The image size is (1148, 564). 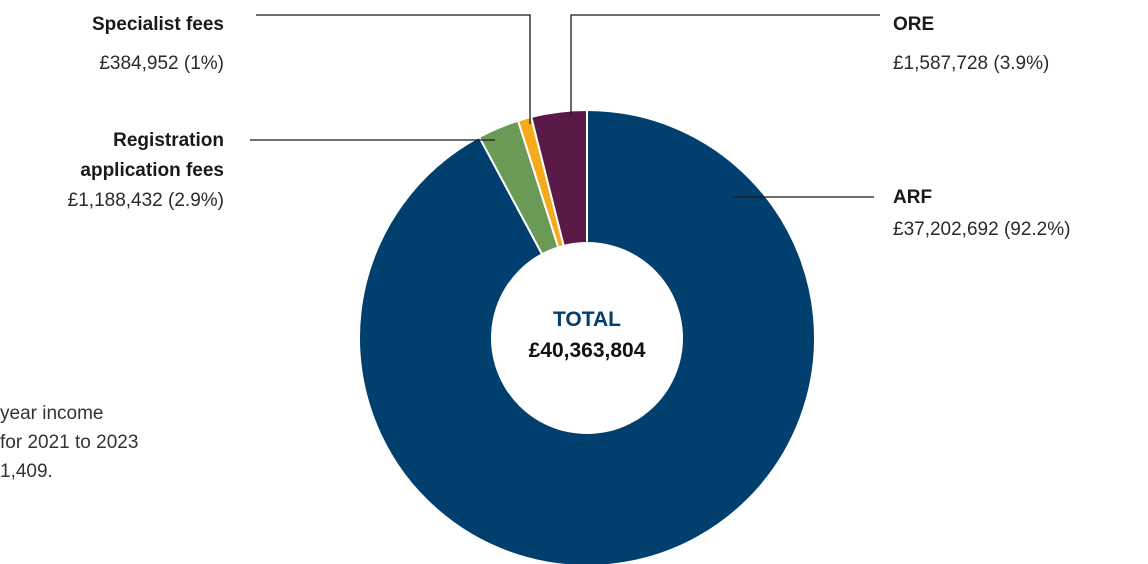 What do you see at coordinates (725, 65) in the screenshot?
I see `leader-ore` at bounding box center [725, 65].